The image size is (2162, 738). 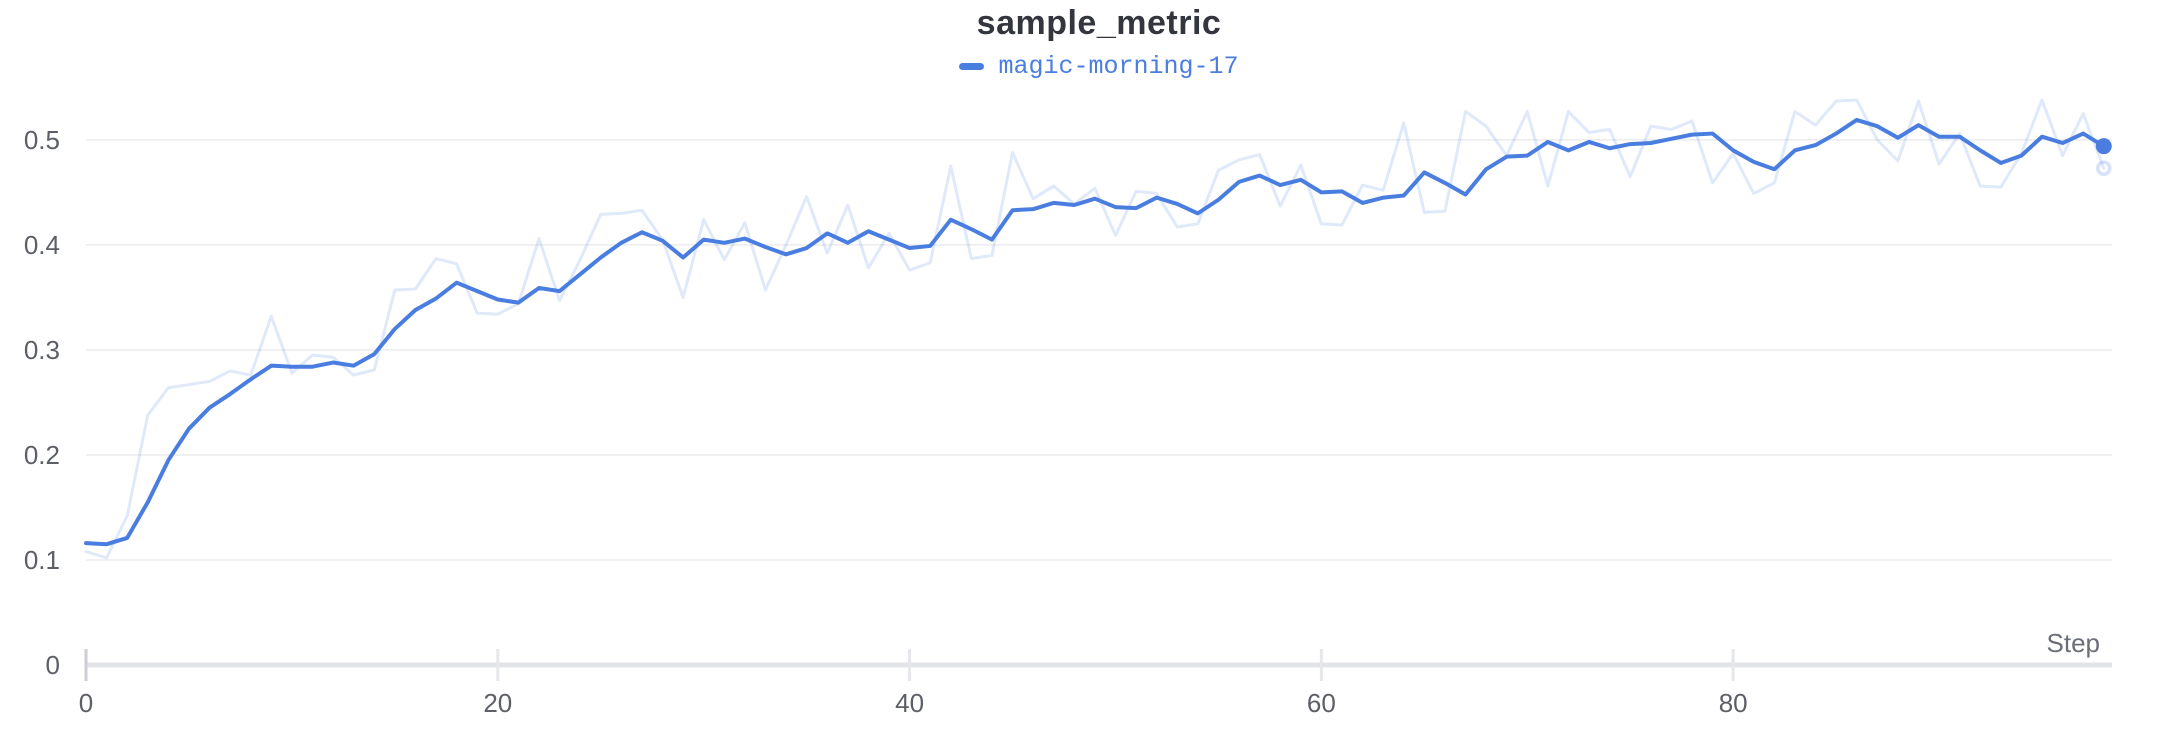 What do you see at coordinates (909, 703) in the screenshot?
I see `x-tick-label: 40` at bounding box center [909, 703].